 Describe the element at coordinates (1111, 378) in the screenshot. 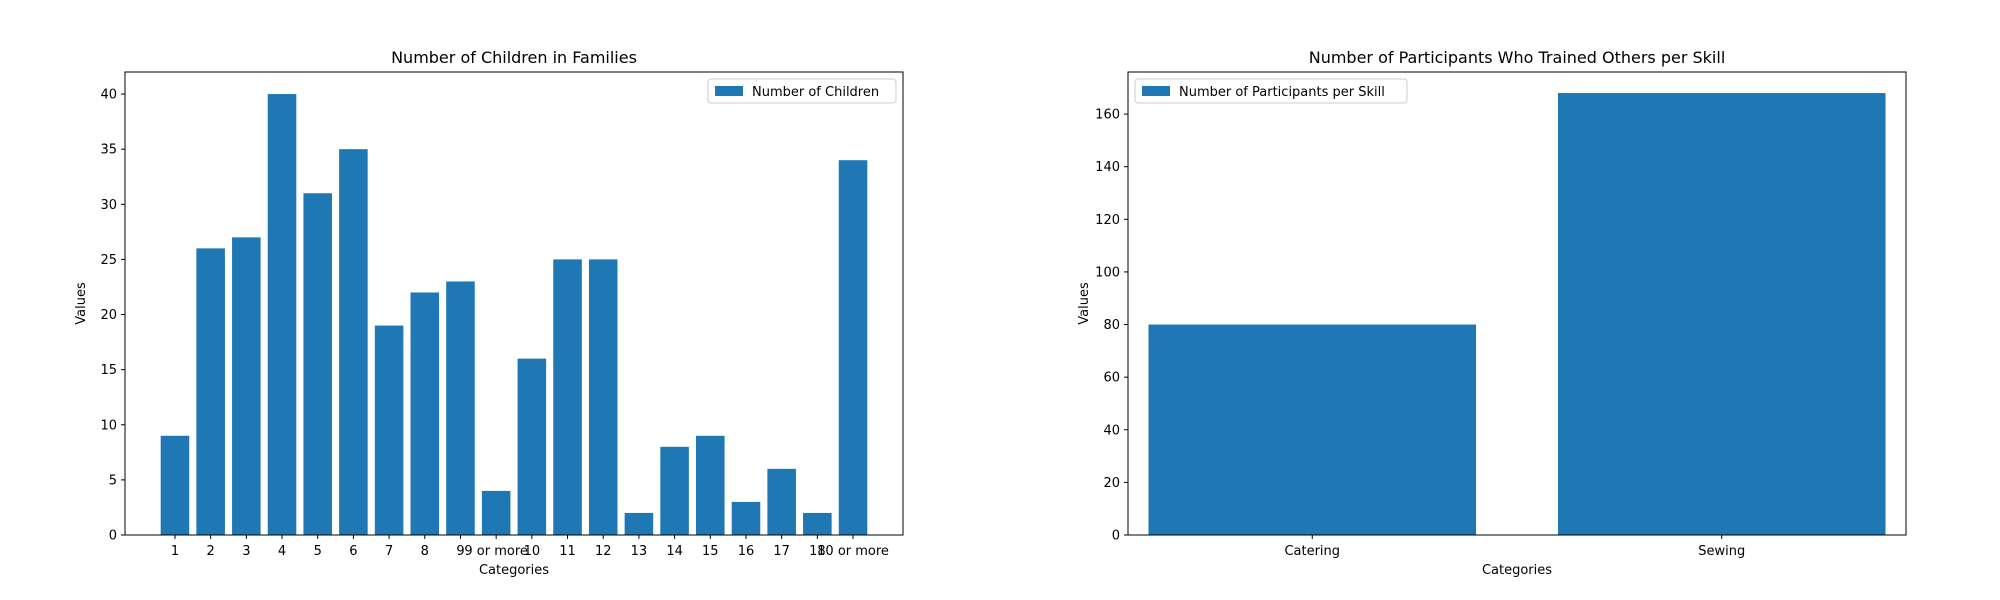

I see `y-tick-label: 60` at that location.